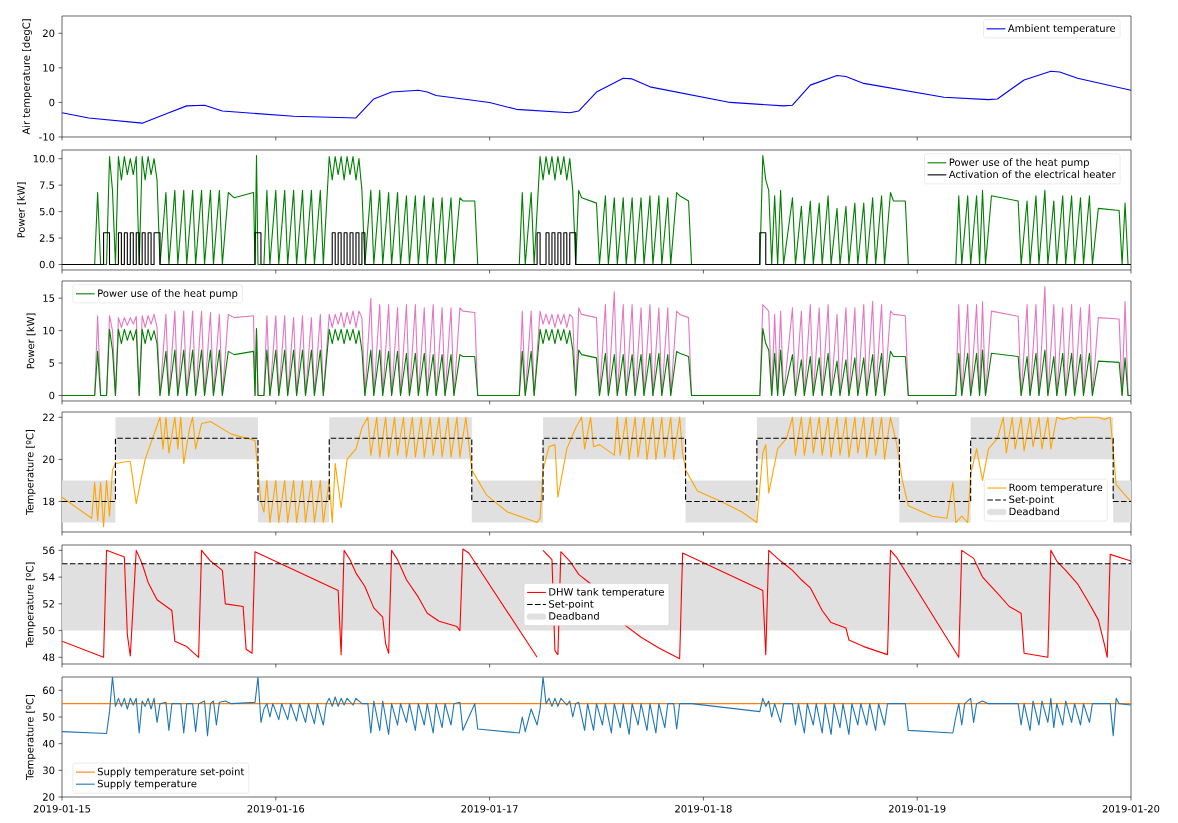 The height and width of the screenshot is (823, 1178). Describe the element at coordinates (48, 604) in the screenshot. I see `y-tick-label: 52` at that location.